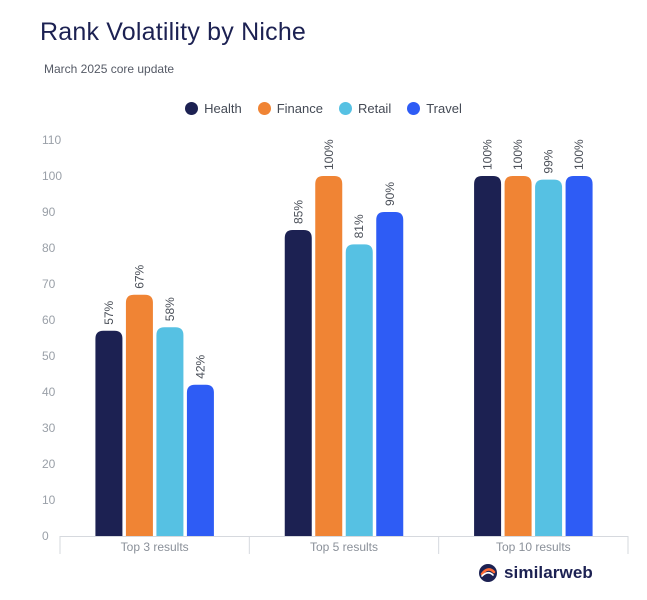  What do you see at coordinates (192, 108) in the screenshot?
I see `legend-marker-health` at bounding box center [192, 108].